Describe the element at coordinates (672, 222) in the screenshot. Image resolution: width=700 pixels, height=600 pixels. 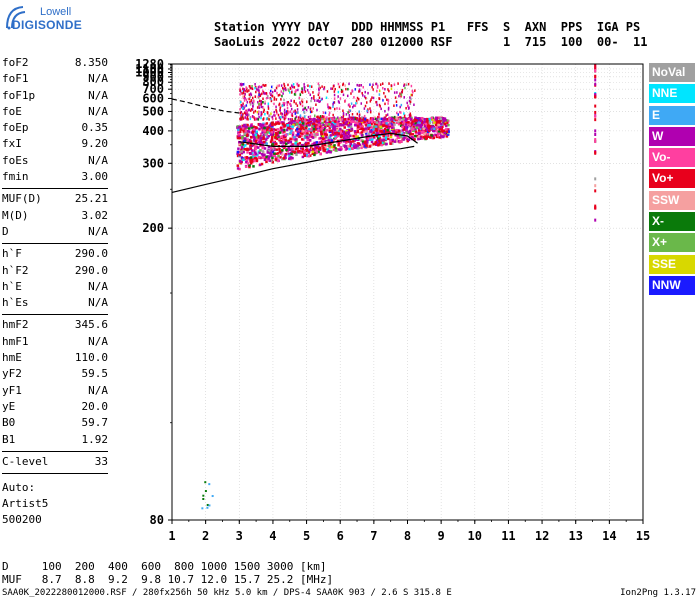
I see `legend-item: X-` at that location.